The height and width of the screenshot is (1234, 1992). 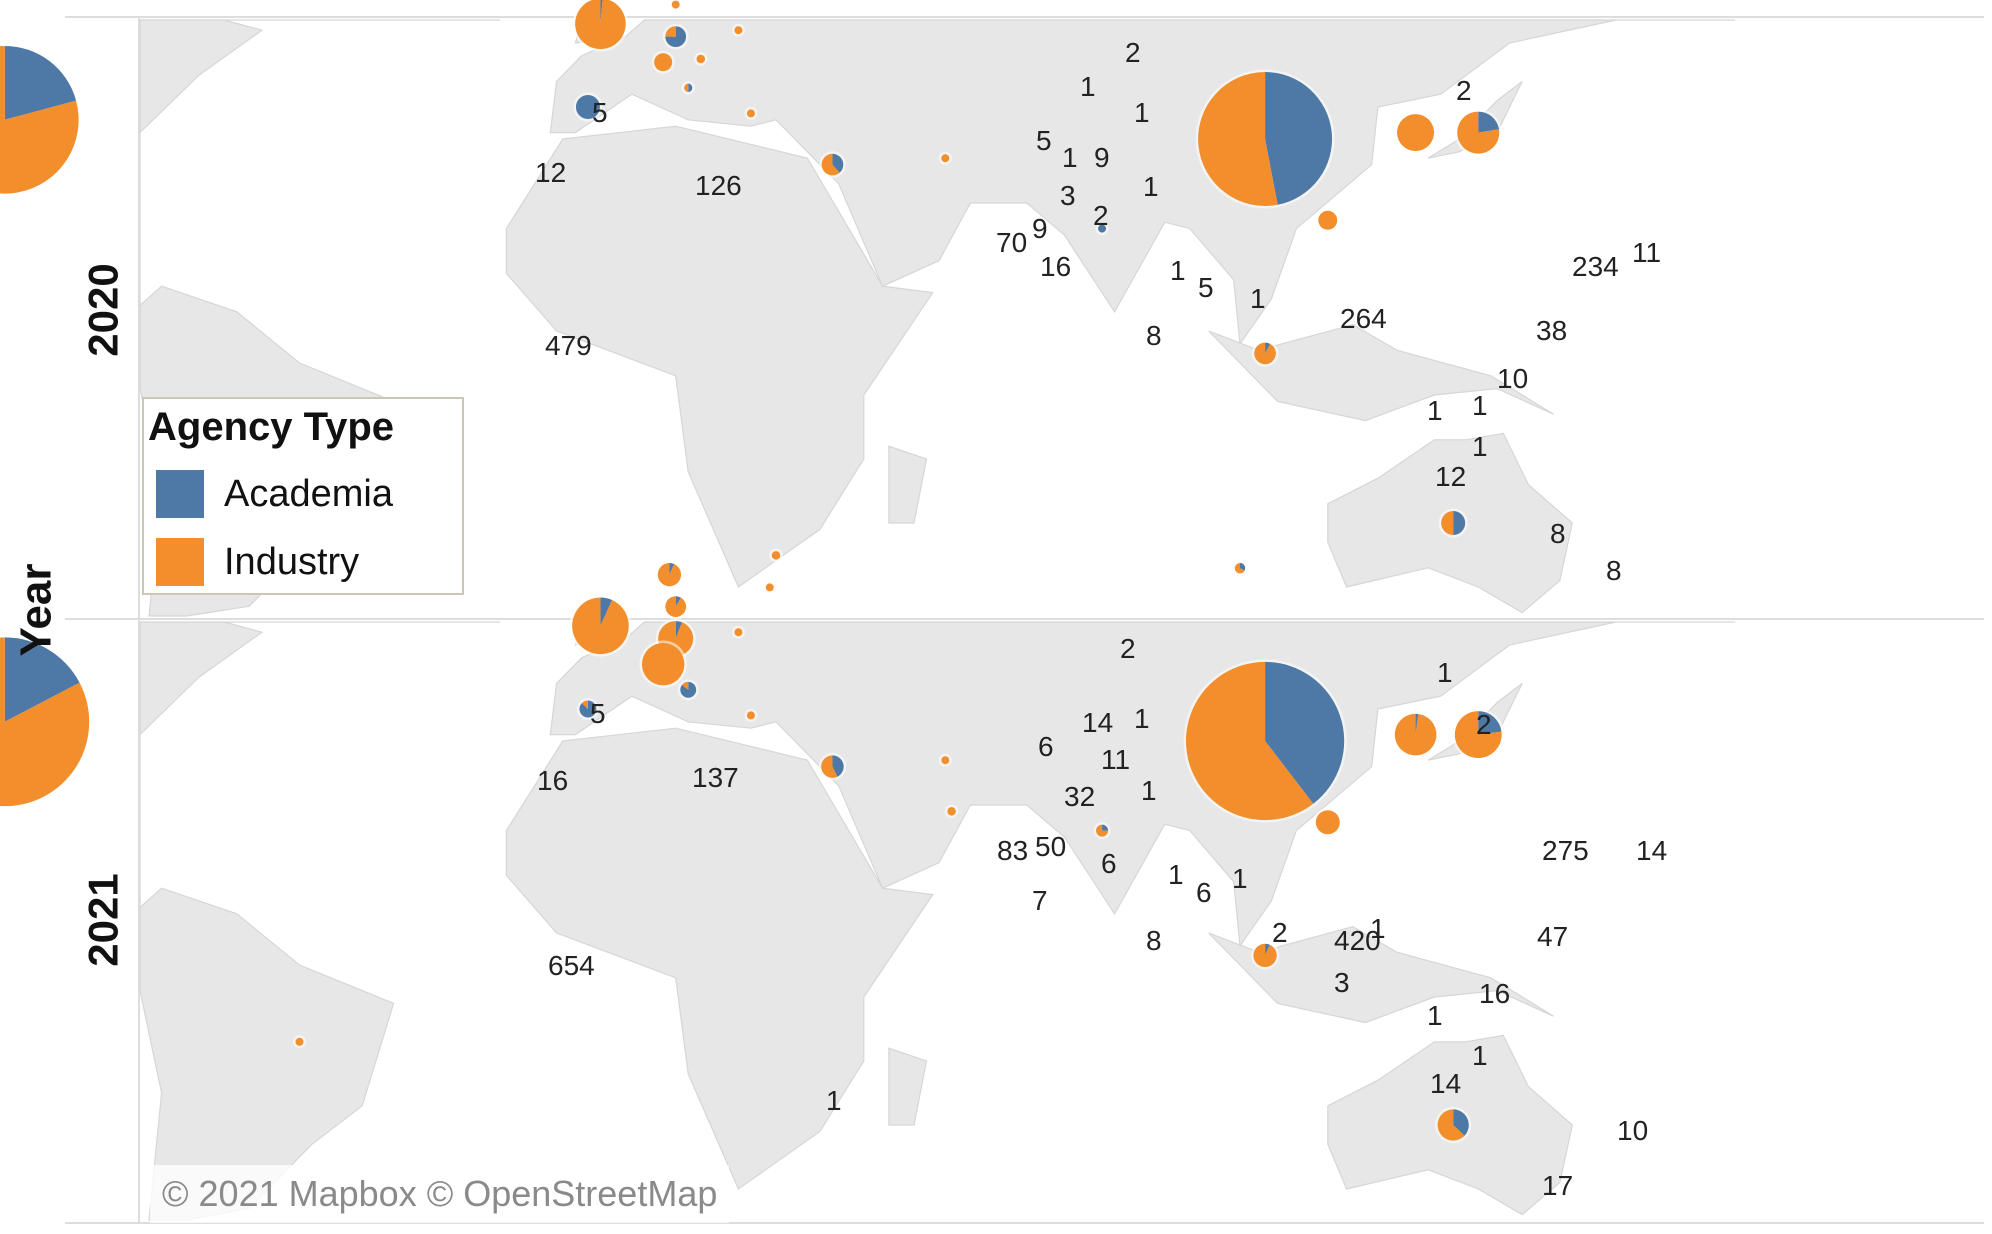 I want to click on pie-marker-2021-india, so click(x=1102, y=831).